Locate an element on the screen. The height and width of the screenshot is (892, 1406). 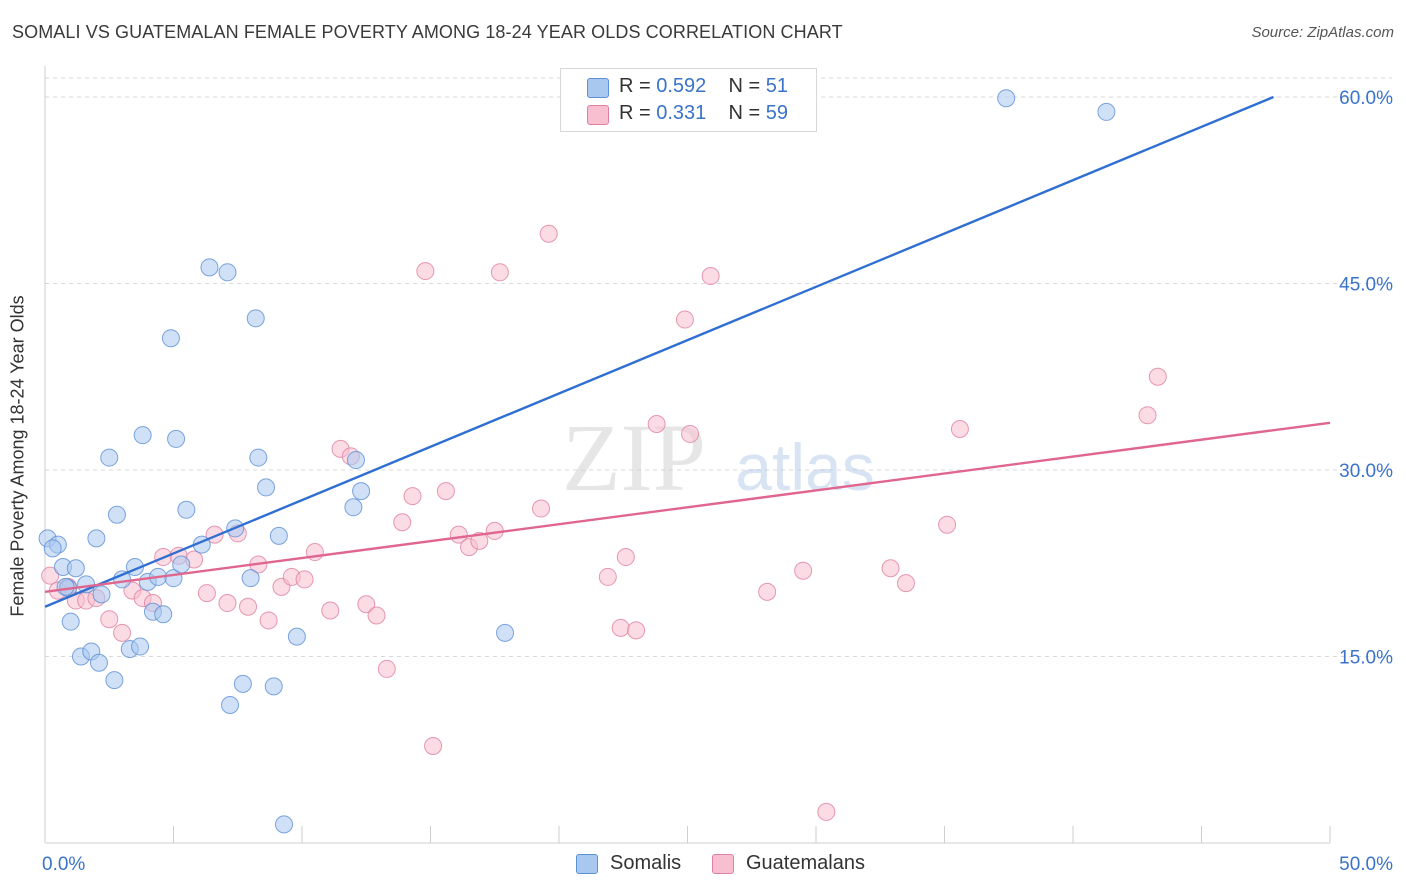
correlation-legend: R = 0.592 N = 51 R = 0.331 N = 59 is located at coordinates (688, 100).